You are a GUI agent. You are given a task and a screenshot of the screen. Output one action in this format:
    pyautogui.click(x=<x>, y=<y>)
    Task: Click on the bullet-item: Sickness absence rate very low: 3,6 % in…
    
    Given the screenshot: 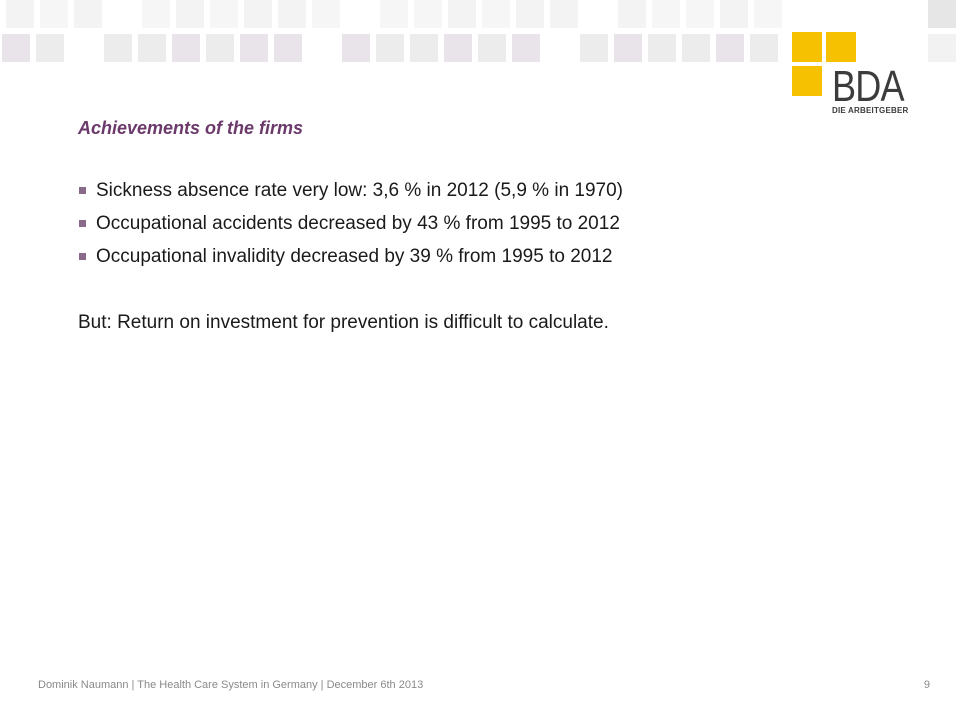 What is the action you would take?
    pyautogui.click(x=350, y=190)
    